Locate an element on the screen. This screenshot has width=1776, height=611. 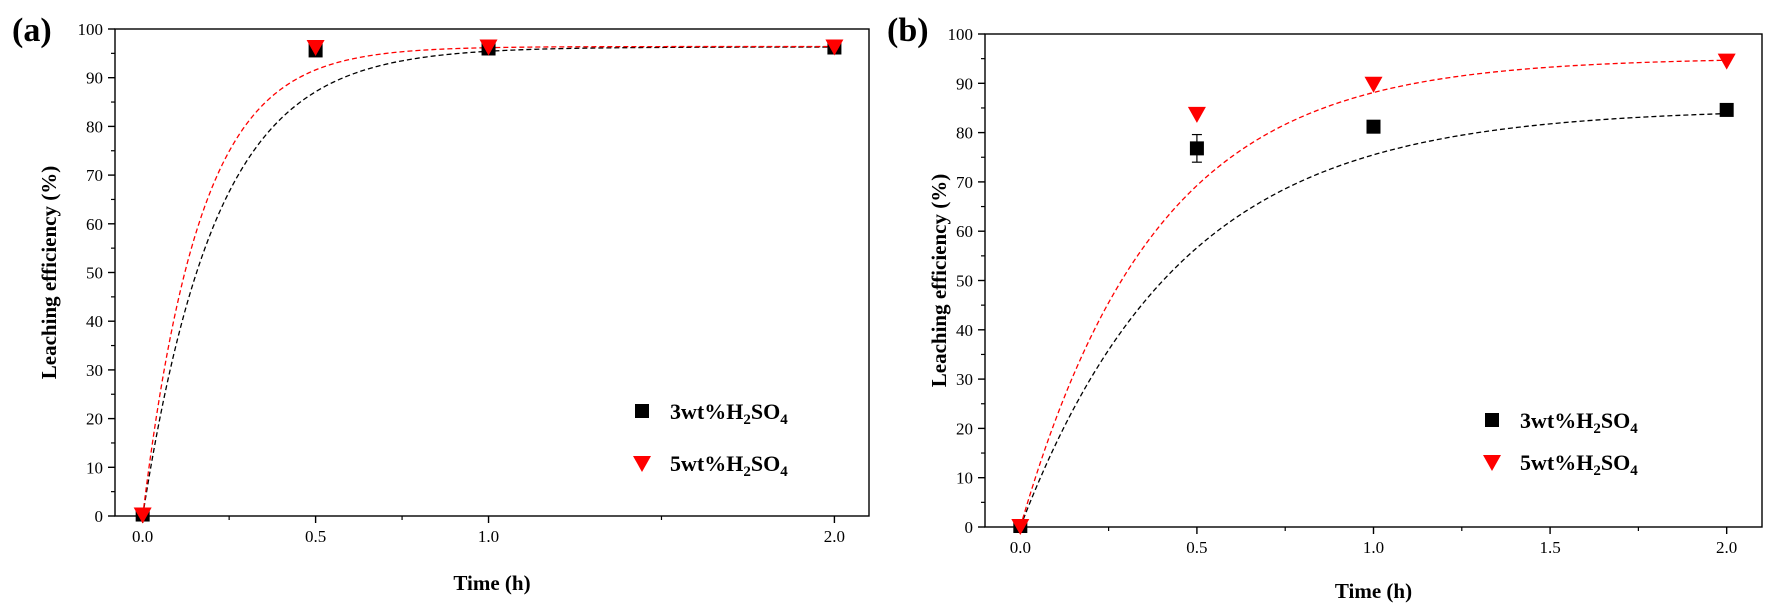
panel-label: (b) is located at coordinates (908, 30).